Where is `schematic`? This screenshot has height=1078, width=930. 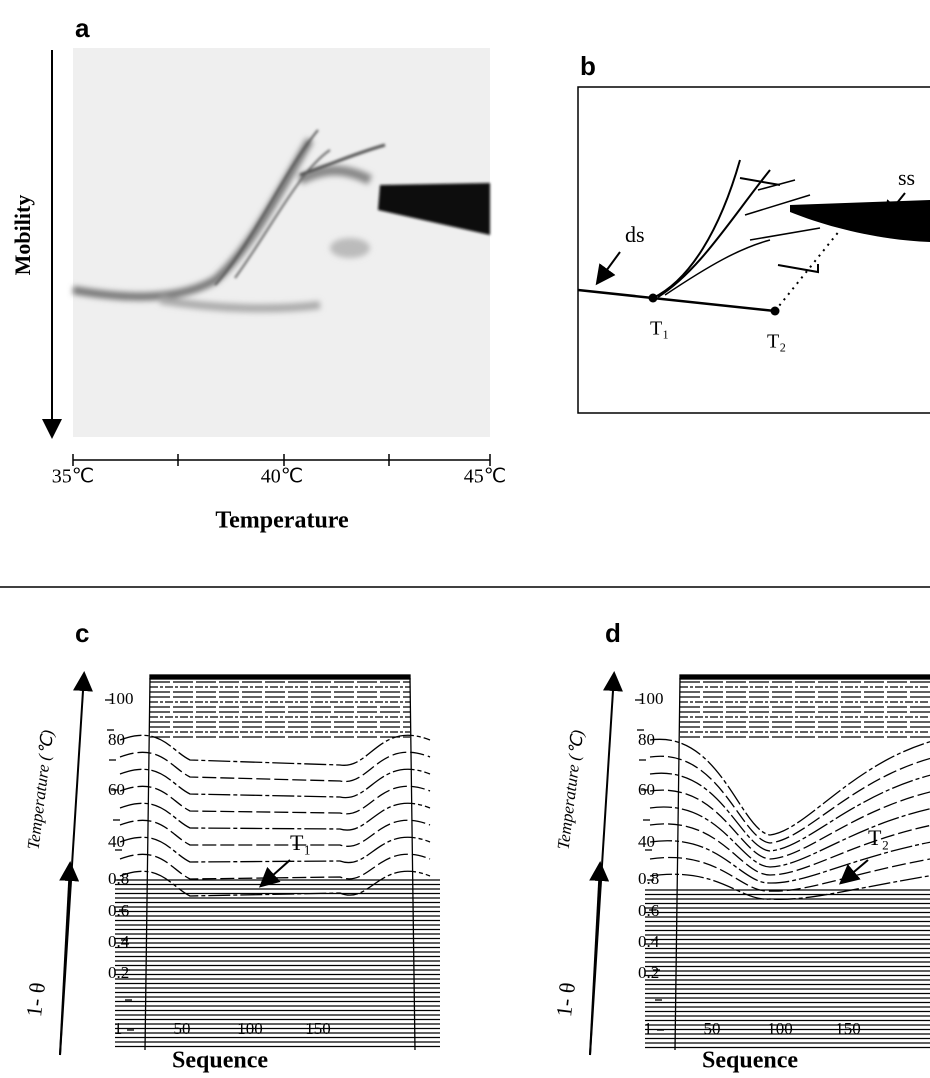 schematic is located at coordinates (753, 250).